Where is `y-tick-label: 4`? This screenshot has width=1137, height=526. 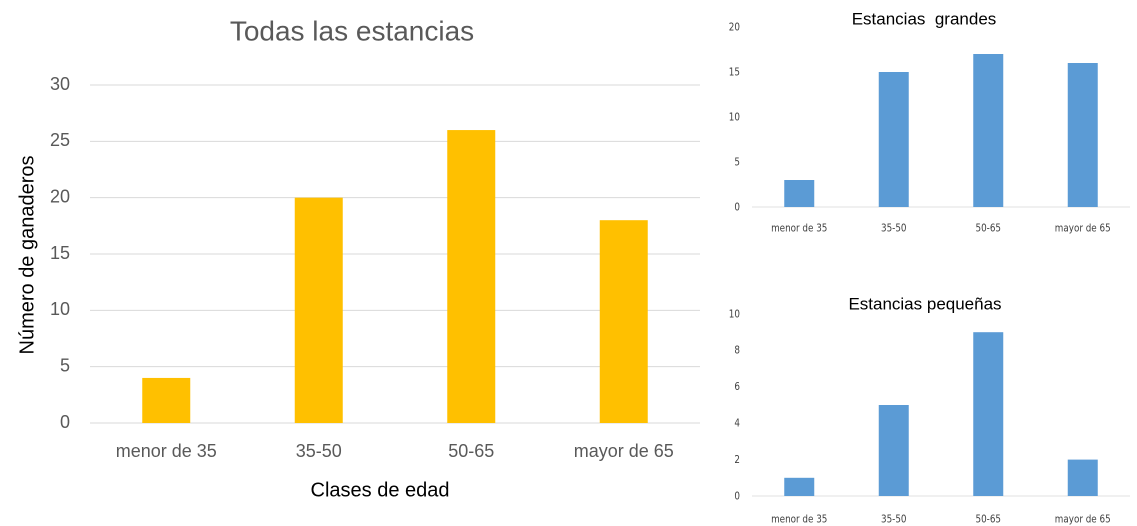 y-tick-label: 4 is located at coordinates (737, 424).